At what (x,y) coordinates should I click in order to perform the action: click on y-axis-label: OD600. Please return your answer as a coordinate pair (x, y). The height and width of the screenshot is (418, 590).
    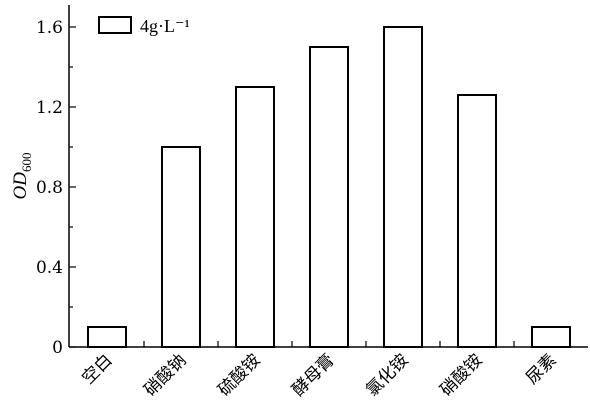
    Looking at the image, I should click on (22, 176).